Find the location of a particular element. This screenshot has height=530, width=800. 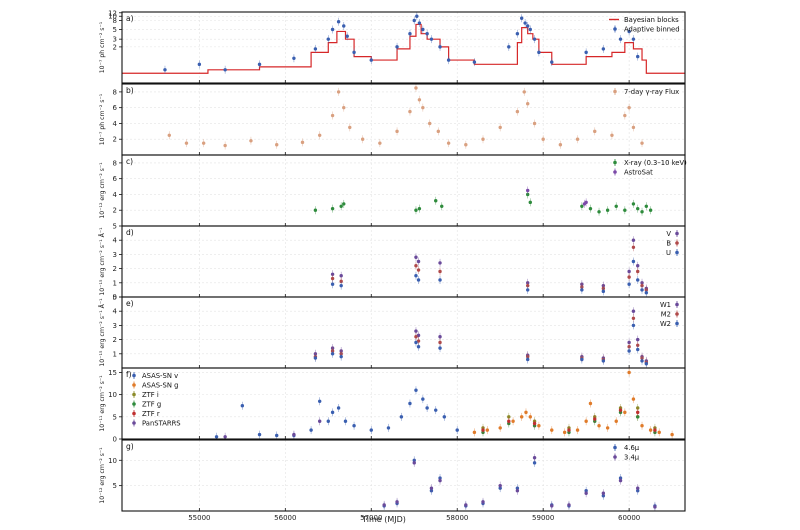

legend-label: Bayesian blocks is located at coordinates (651, 20).